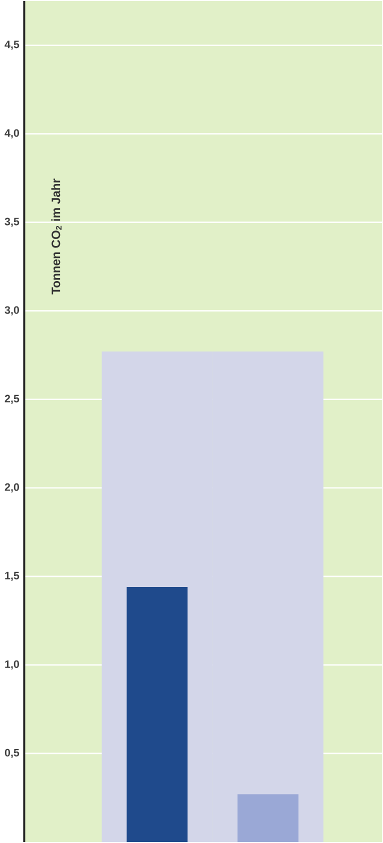 Image resolution: width=383 pixels, height=843 pixels. Describe the element at coordinates (12, 45) in the screenshot. I see `y-tick-label: 4,5` at that location.